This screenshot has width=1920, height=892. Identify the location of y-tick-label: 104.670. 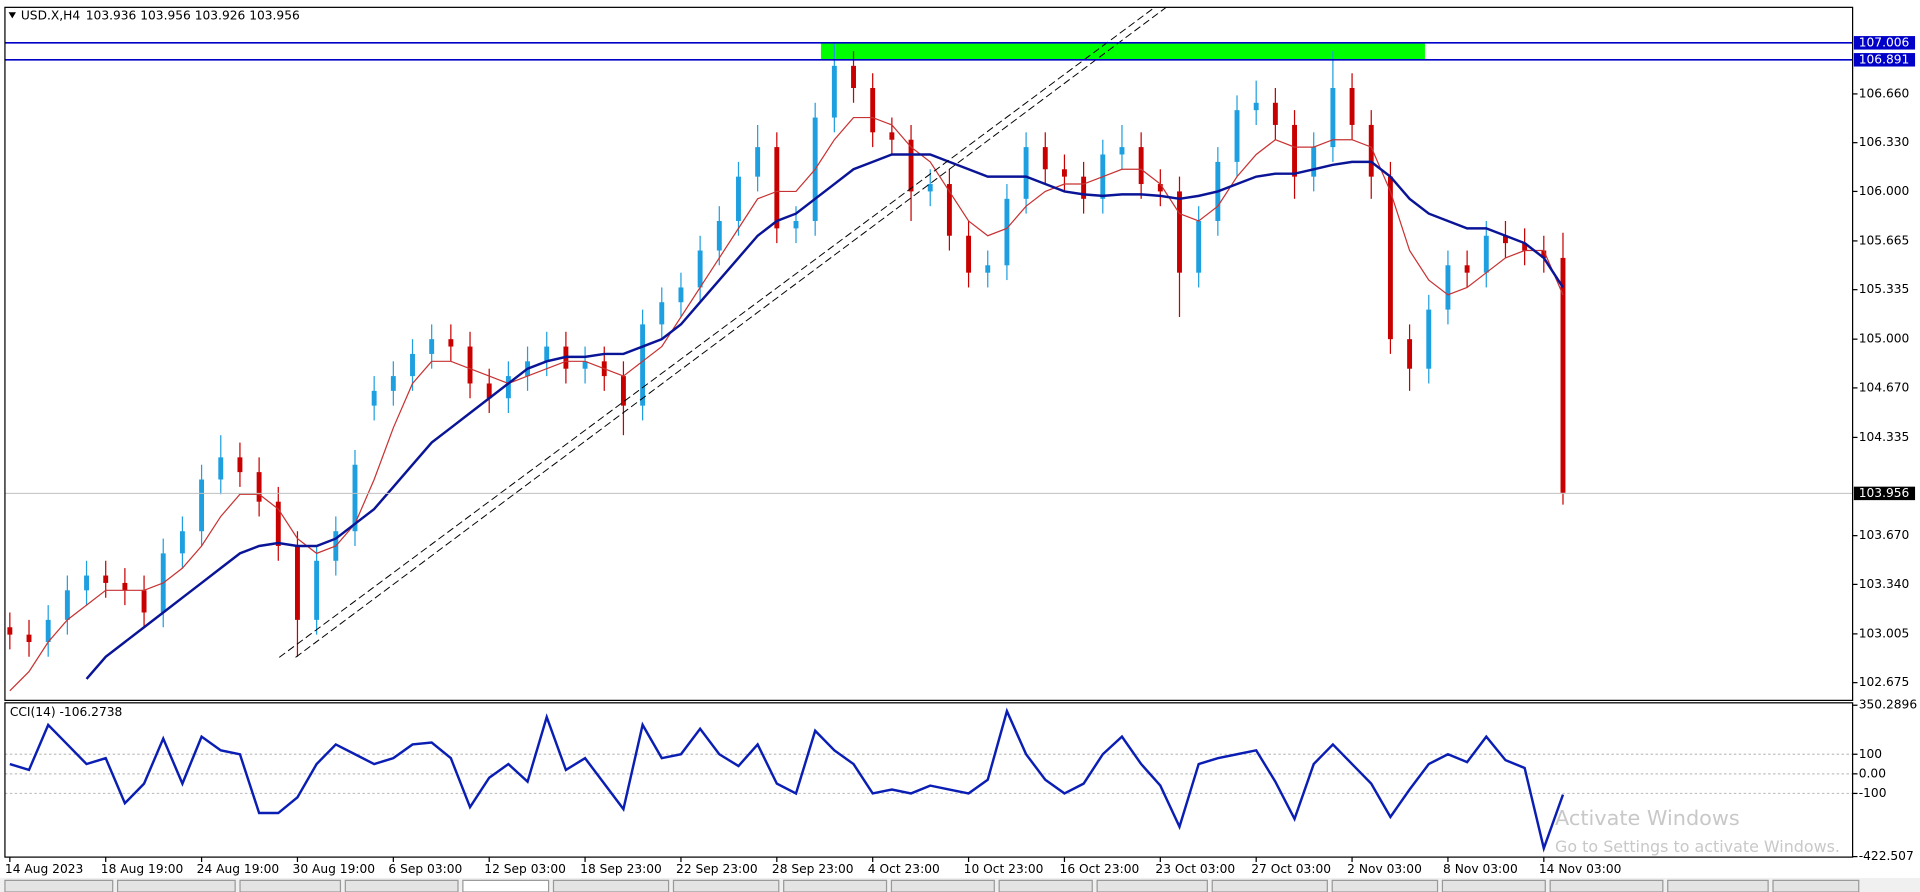
(1884, 387).